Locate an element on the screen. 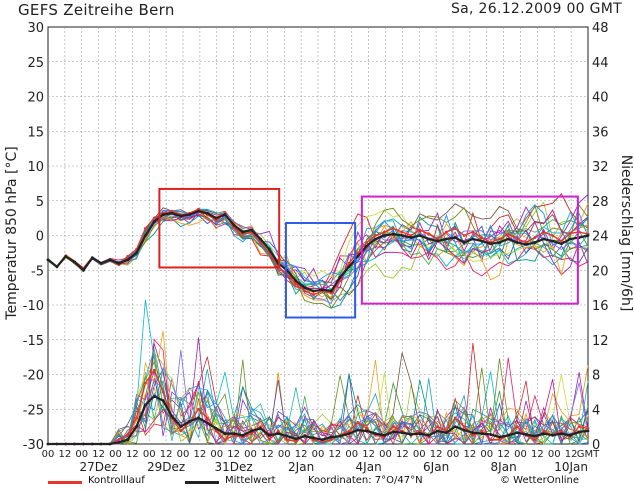  run-timestamp: Sa, 26.12.2009 00 GMT is located at coordinates (536, 9).